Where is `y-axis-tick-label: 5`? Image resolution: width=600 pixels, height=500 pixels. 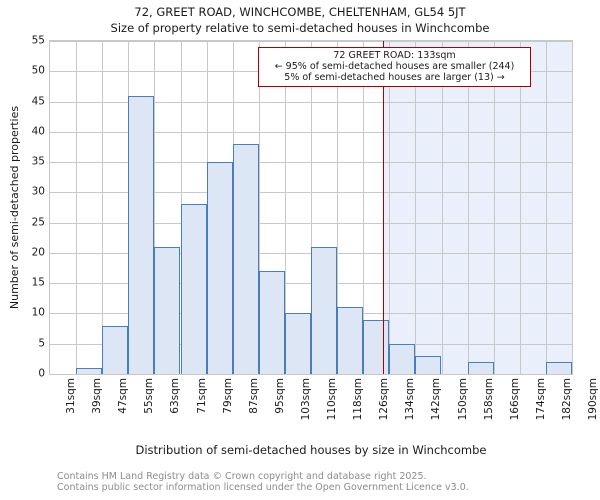 y-axis-tick-label: 5 is located at coordinates (41, 343).